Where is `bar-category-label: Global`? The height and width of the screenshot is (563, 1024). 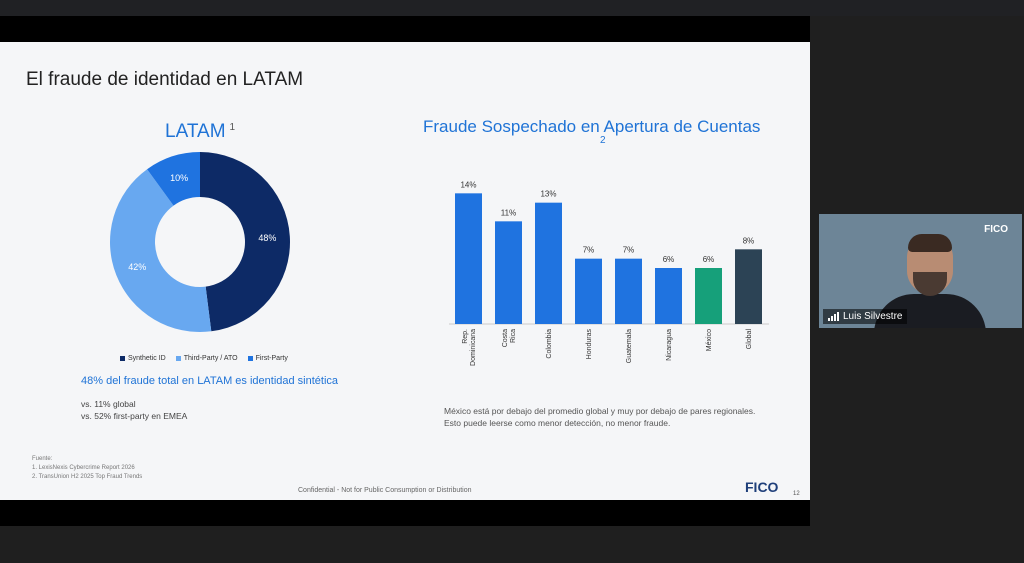
bar-category-label: Global is located at coordinates (749, 339).